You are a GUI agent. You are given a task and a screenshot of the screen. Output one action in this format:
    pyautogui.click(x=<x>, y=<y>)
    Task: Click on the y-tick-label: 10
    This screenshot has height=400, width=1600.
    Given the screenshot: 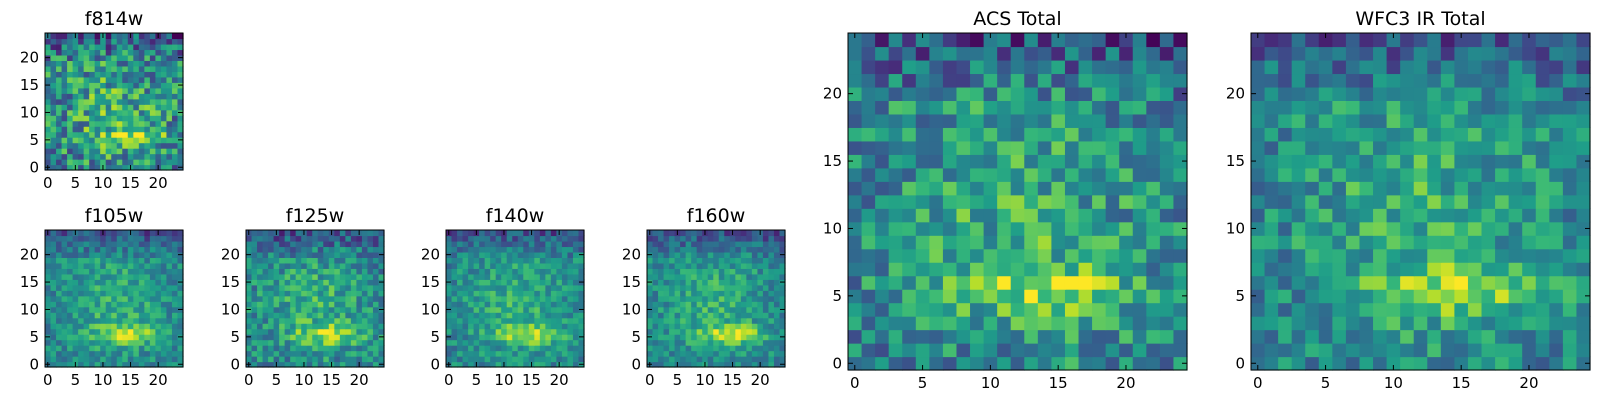 What is the action you would take?
    pyautogui.click(x=430, y=309)
    